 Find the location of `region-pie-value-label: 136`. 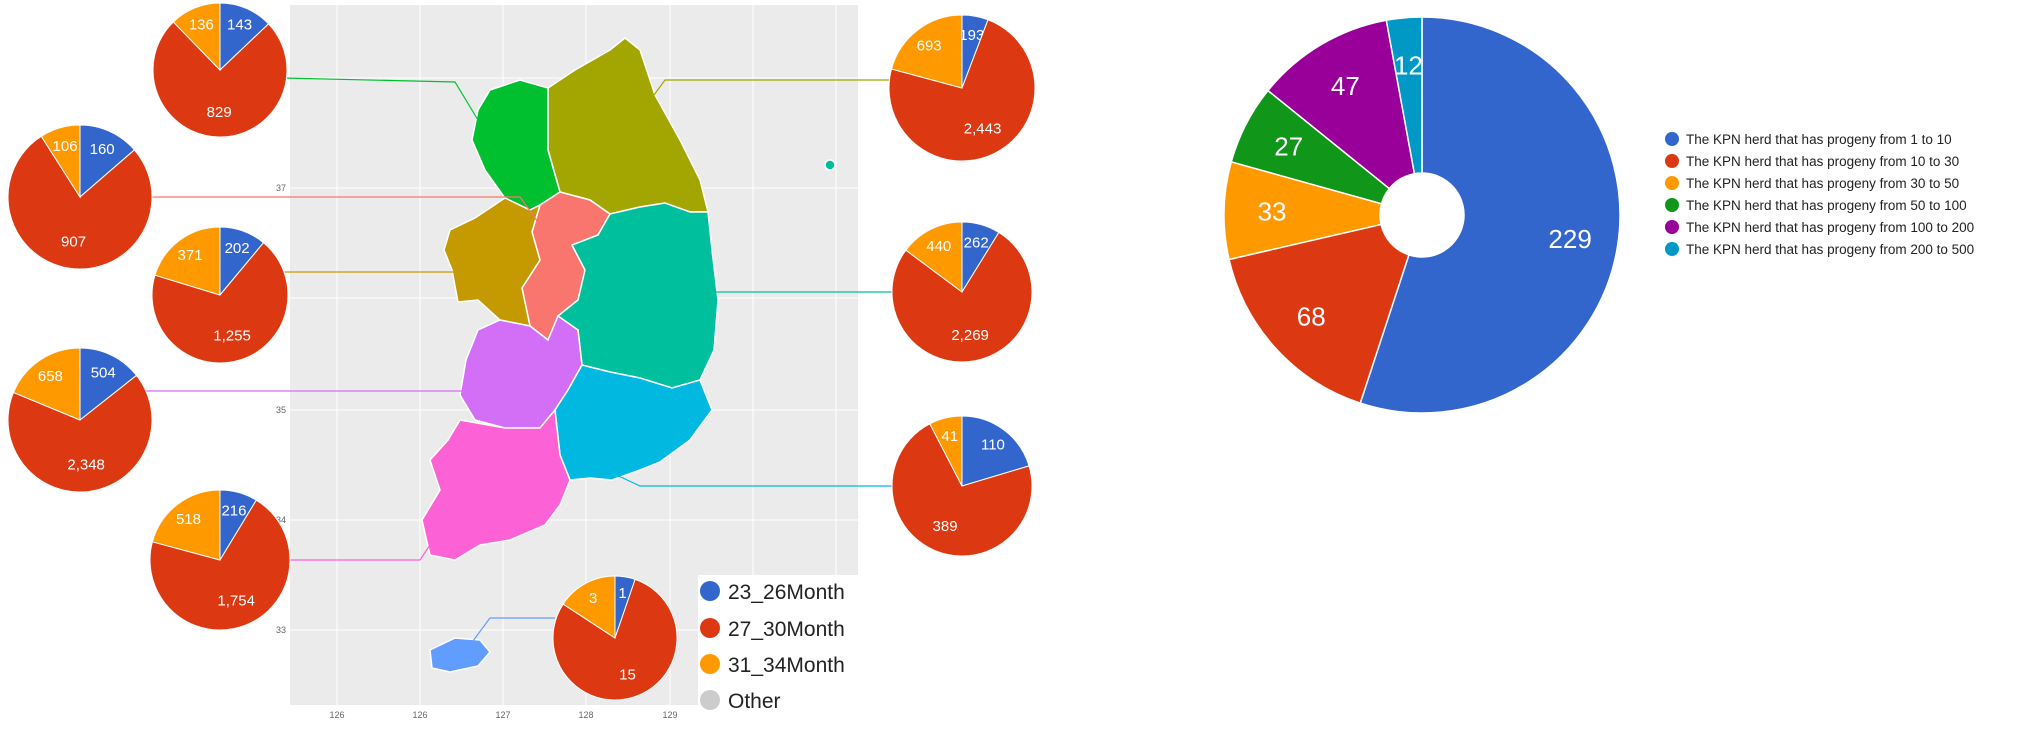

region-pie-value-label: 136 is located at coordinates (201, 24).